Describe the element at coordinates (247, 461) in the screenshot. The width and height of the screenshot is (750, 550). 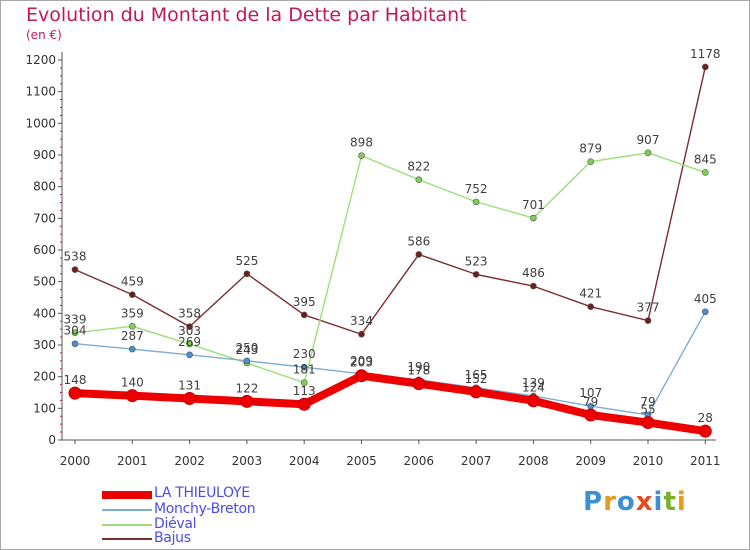
I see `x-tick-label: 2003` at that location.